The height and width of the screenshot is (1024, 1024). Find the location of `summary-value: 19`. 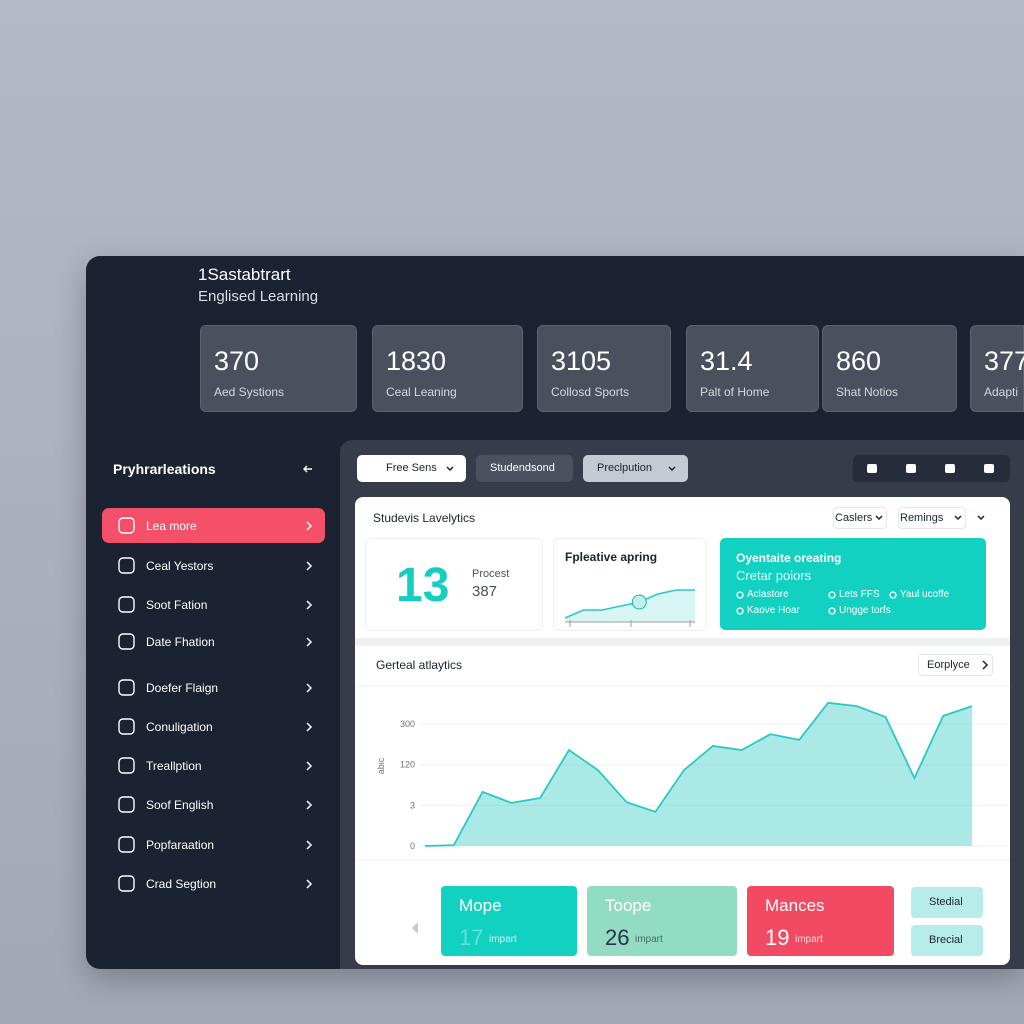

summary-value: 19 is located at coordinates (777, 937).